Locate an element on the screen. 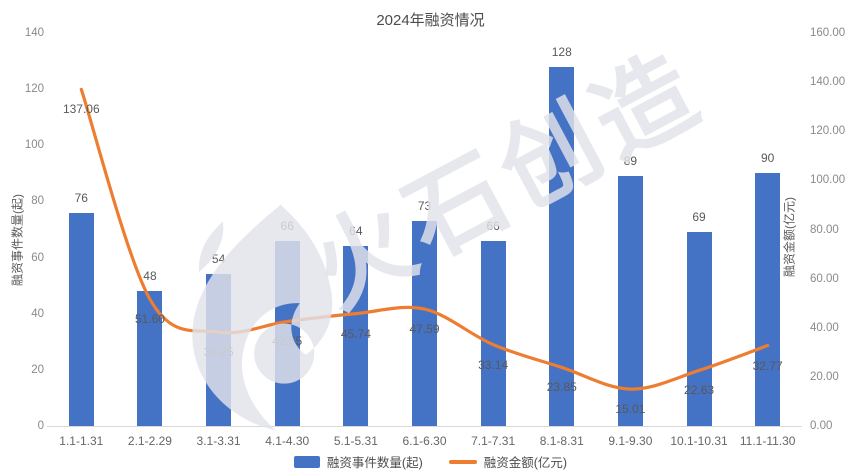 The image size is (861, 476). line-swatch-icon is located at coordinates (462, 461).